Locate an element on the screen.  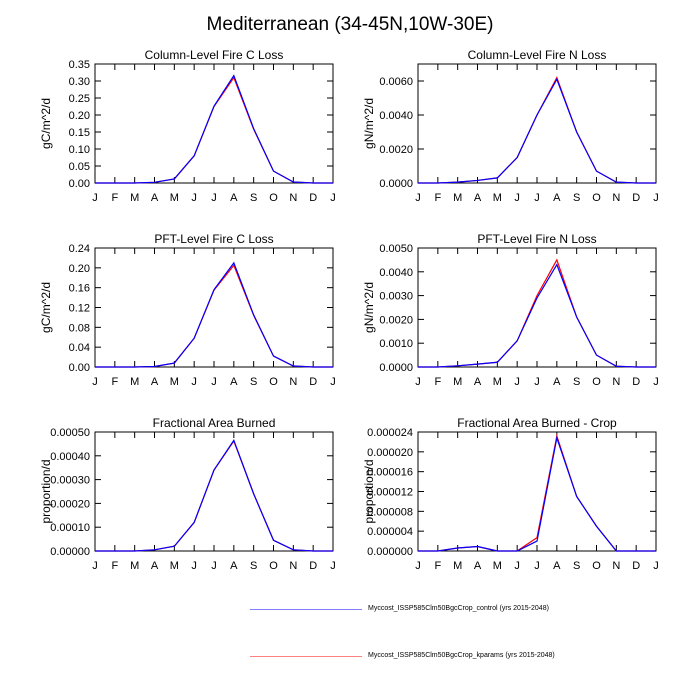
y-tick-label: 0.04 is located at coordinates (79, 348).